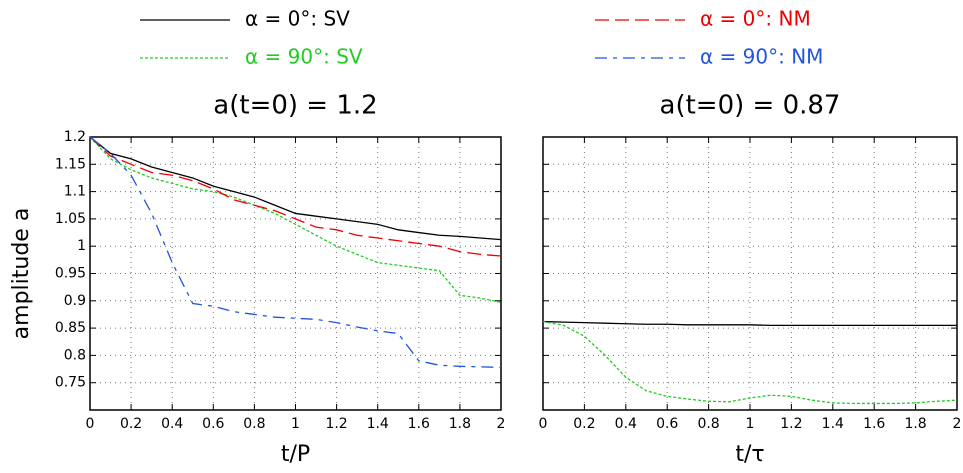 This screenshot has height=473, width=963. I want to click on y-tick-label: 1.05, so click(70, 219).